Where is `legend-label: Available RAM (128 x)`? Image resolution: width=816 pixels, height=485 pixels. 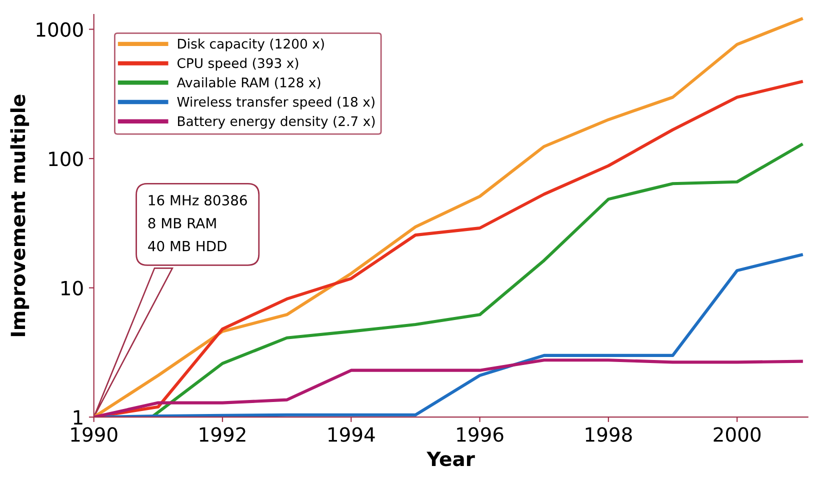
legend-label: Available RAM (128 x) is located at coordinates (248, 83).